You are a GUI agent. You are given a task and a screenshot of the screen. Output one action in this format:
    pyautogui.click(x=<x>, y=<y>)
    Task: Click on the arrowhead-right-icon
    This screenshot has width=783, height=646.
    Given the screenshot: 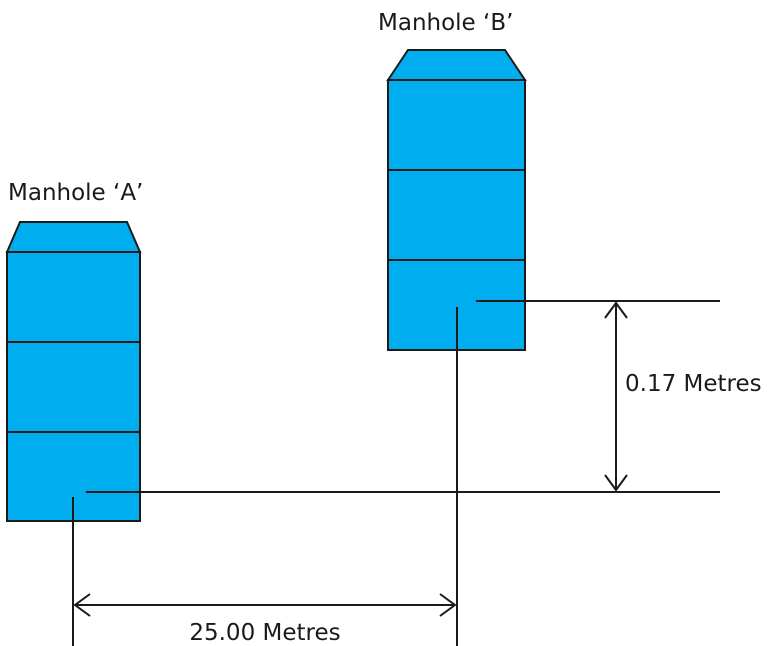 What is the action you would take?
    pyautogui.click(x=448, y=605)
    